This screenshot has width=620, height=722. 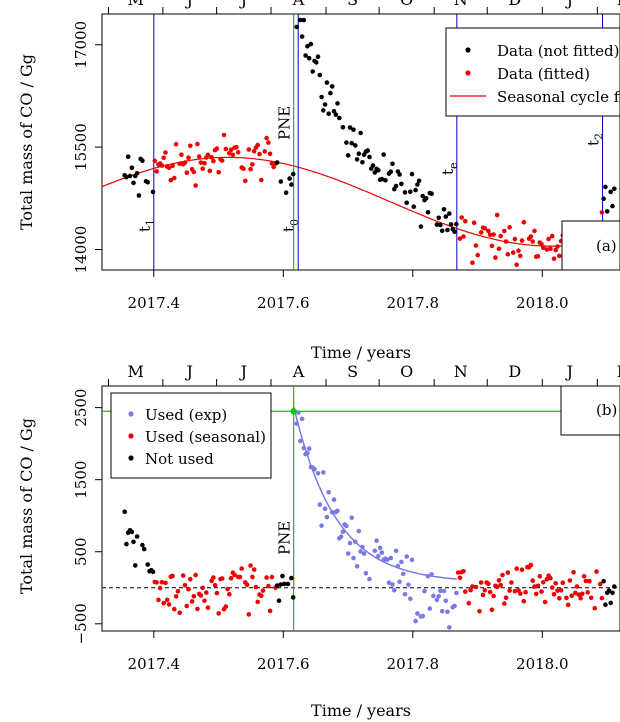 I want to click on x-tick-label: 2017.6, so click(x=283, y=303).